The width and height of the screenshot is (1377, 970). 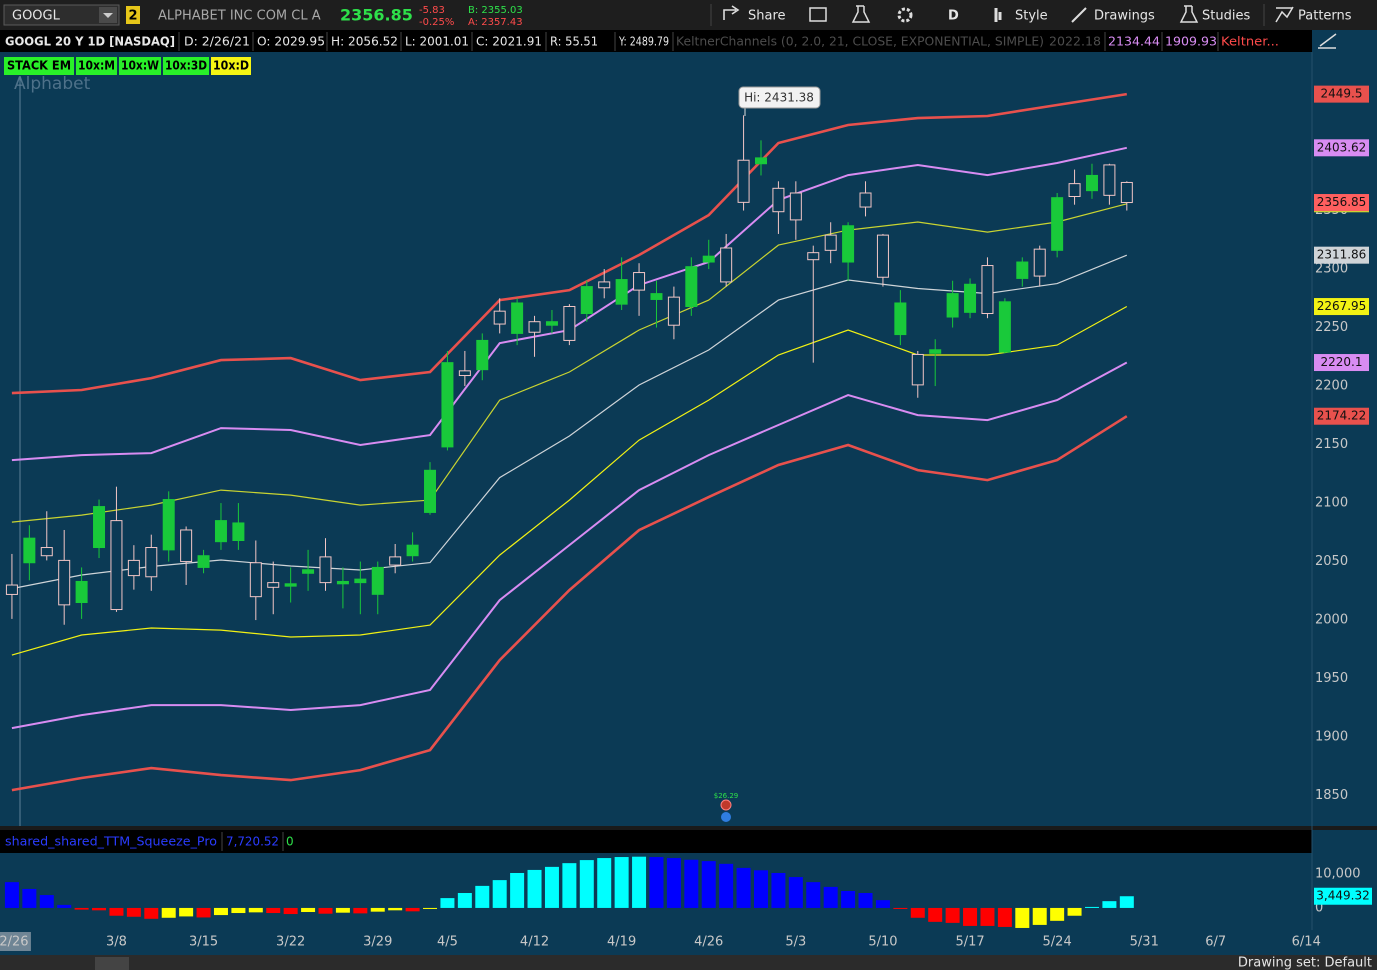 What do you see at coordinates (1331, 386) in the screenshot?
I see `y-tick-label: 2200` at bounding box center [1331, 386].